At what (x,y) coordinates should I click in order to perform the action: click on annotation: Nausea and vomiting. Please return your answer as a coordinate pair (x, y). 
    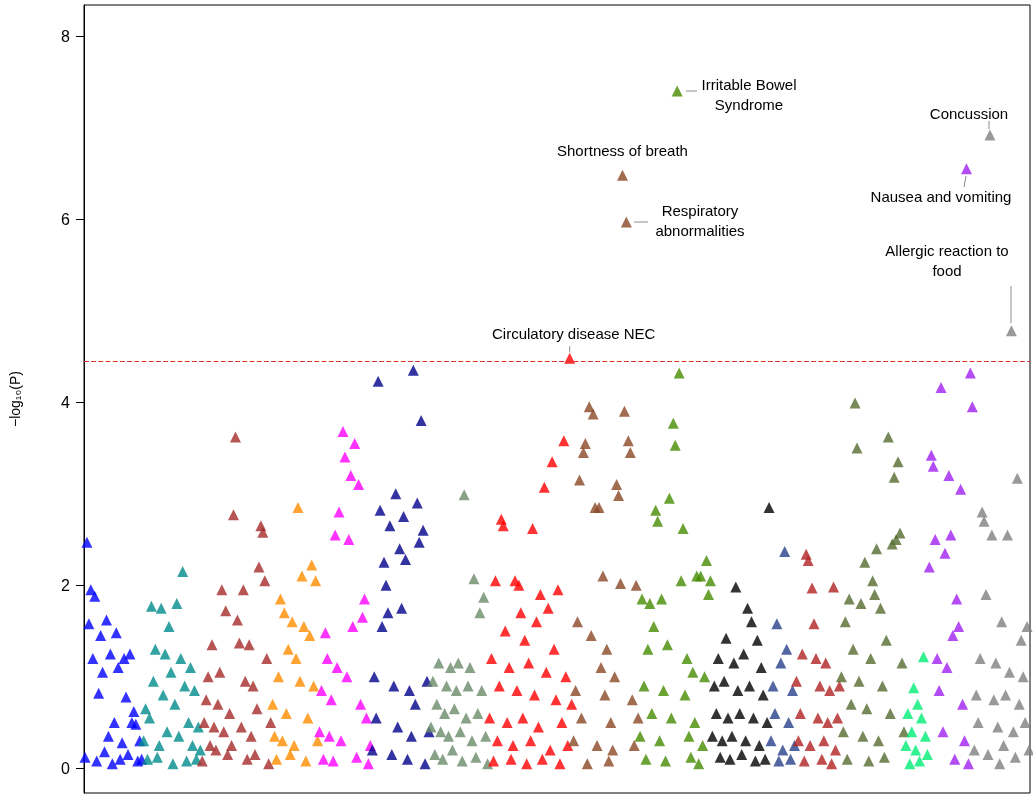
    Looking at the image, I should click on (941, 196).